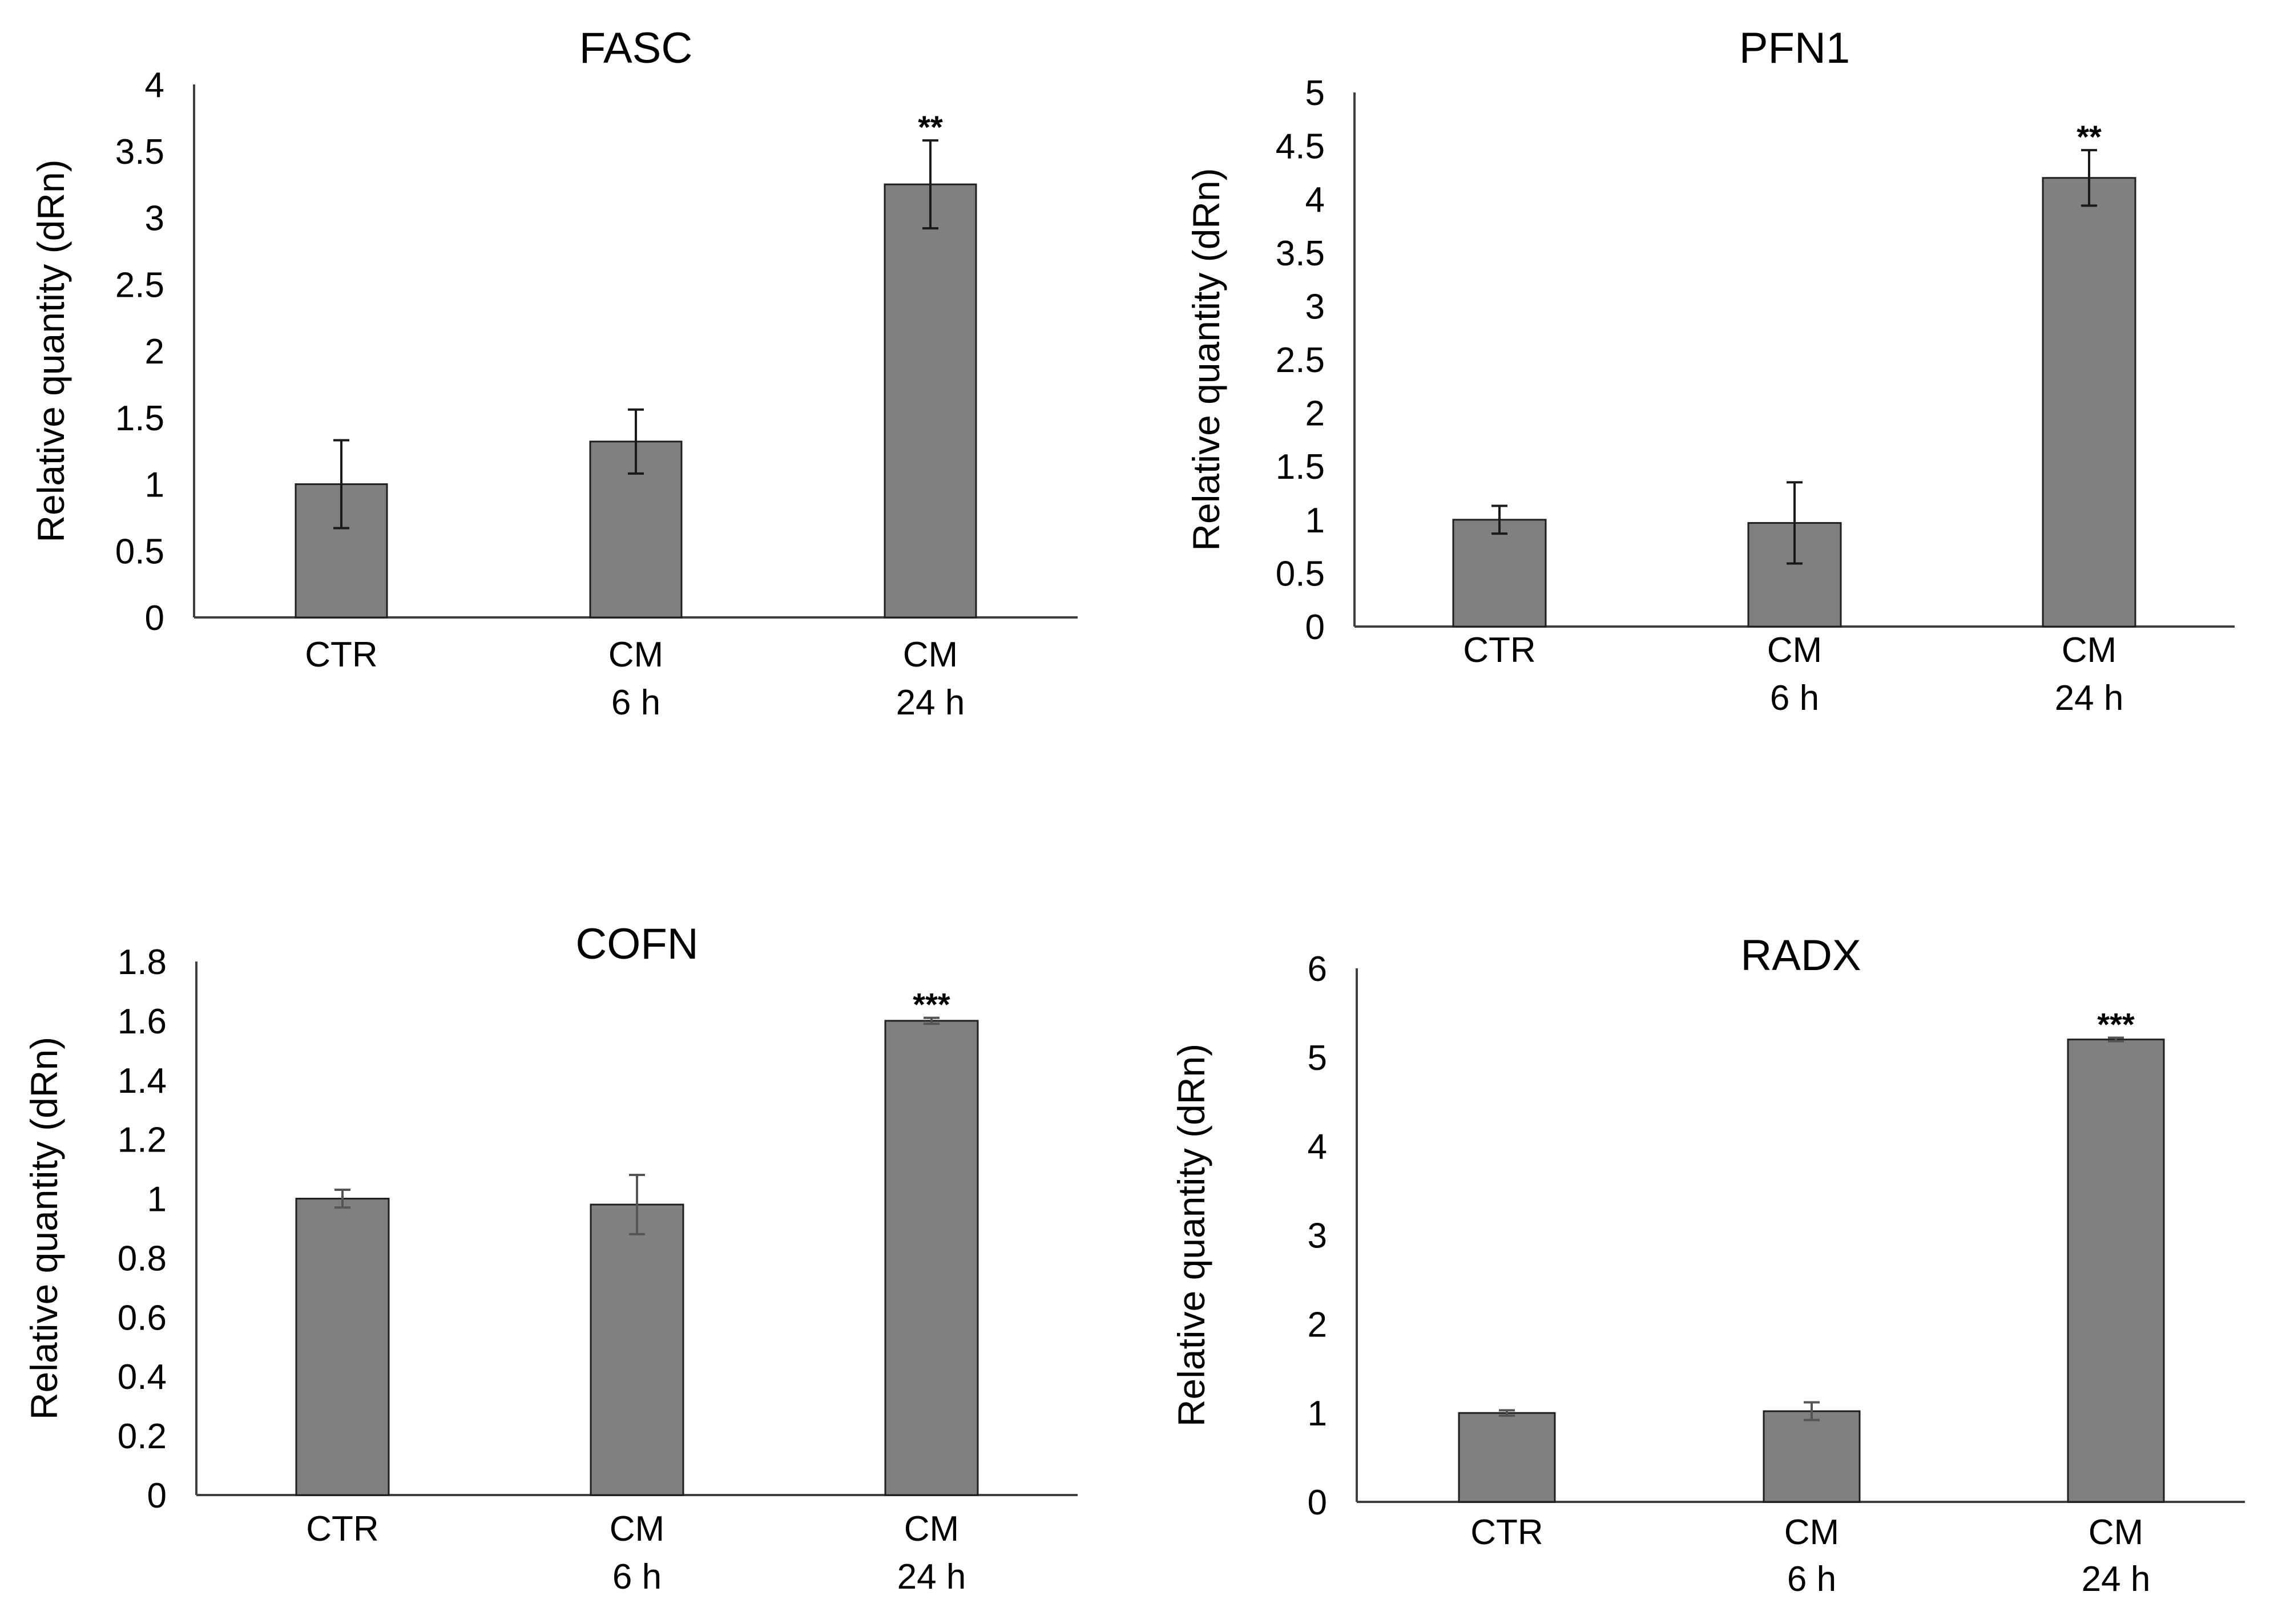 This screenshot has height=1624, width=2294. Describe the element at coordinates (636, 48) in the screenshot. I see `chart-title: FASC` at that location.